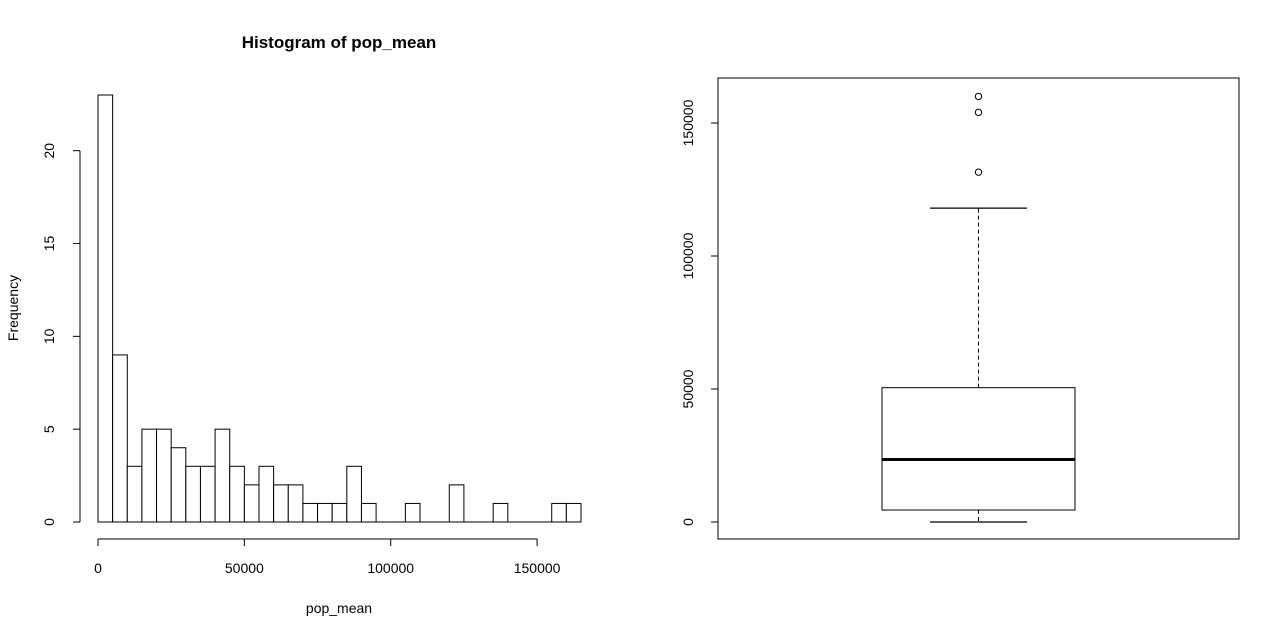  What do you see at coordinates (688, 255) in the screenshot?
I see `boxplot-y-tick-label: 100000` at bounding box center [688, 255].